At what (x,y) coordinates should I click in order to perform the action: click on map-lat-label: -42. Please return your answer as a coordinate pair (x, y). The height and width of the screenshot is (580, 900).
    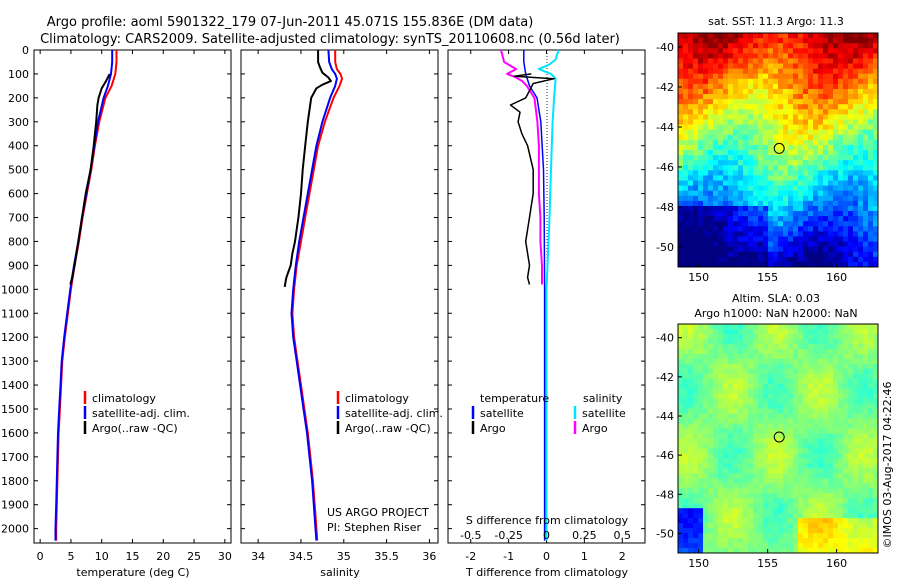
    Looking at the image, I should click on (665, 87).